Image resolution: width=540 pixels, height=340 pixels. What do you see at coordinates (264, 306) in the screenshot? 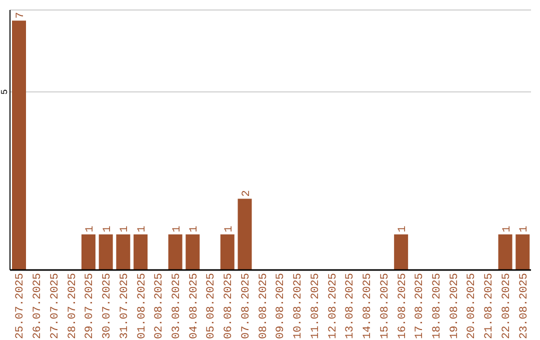
I see `x-tick-label: 08.08.2025` at bounding box center [264, 306].